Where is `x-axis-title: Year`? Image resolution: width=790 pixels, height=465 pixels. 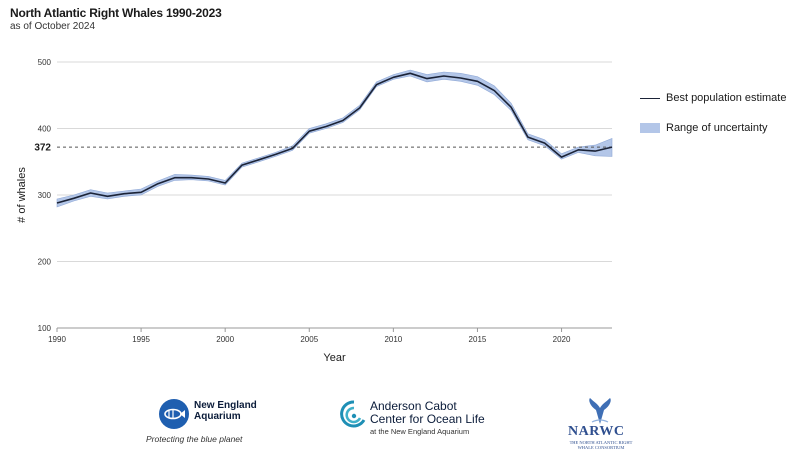 x-axis-title: Year is located at coordinates (334, 358).